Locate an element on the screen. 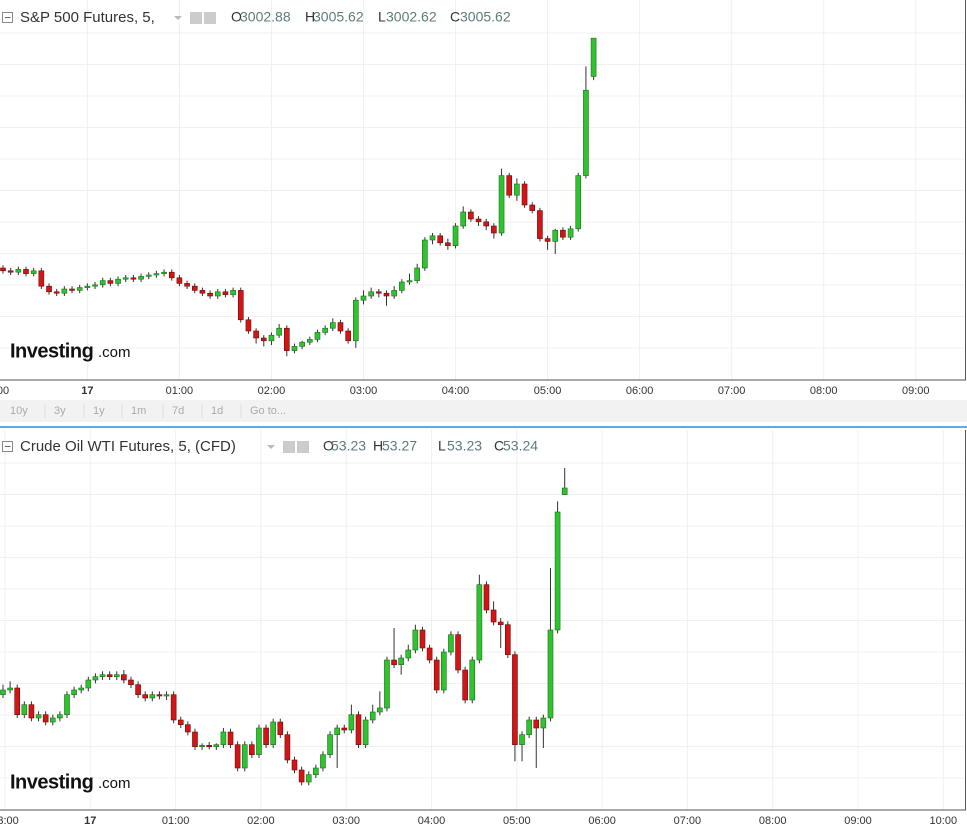 This screenshot has width=967, height=826. x-tick-label: 09:00 is located at coordinates (858, 820).